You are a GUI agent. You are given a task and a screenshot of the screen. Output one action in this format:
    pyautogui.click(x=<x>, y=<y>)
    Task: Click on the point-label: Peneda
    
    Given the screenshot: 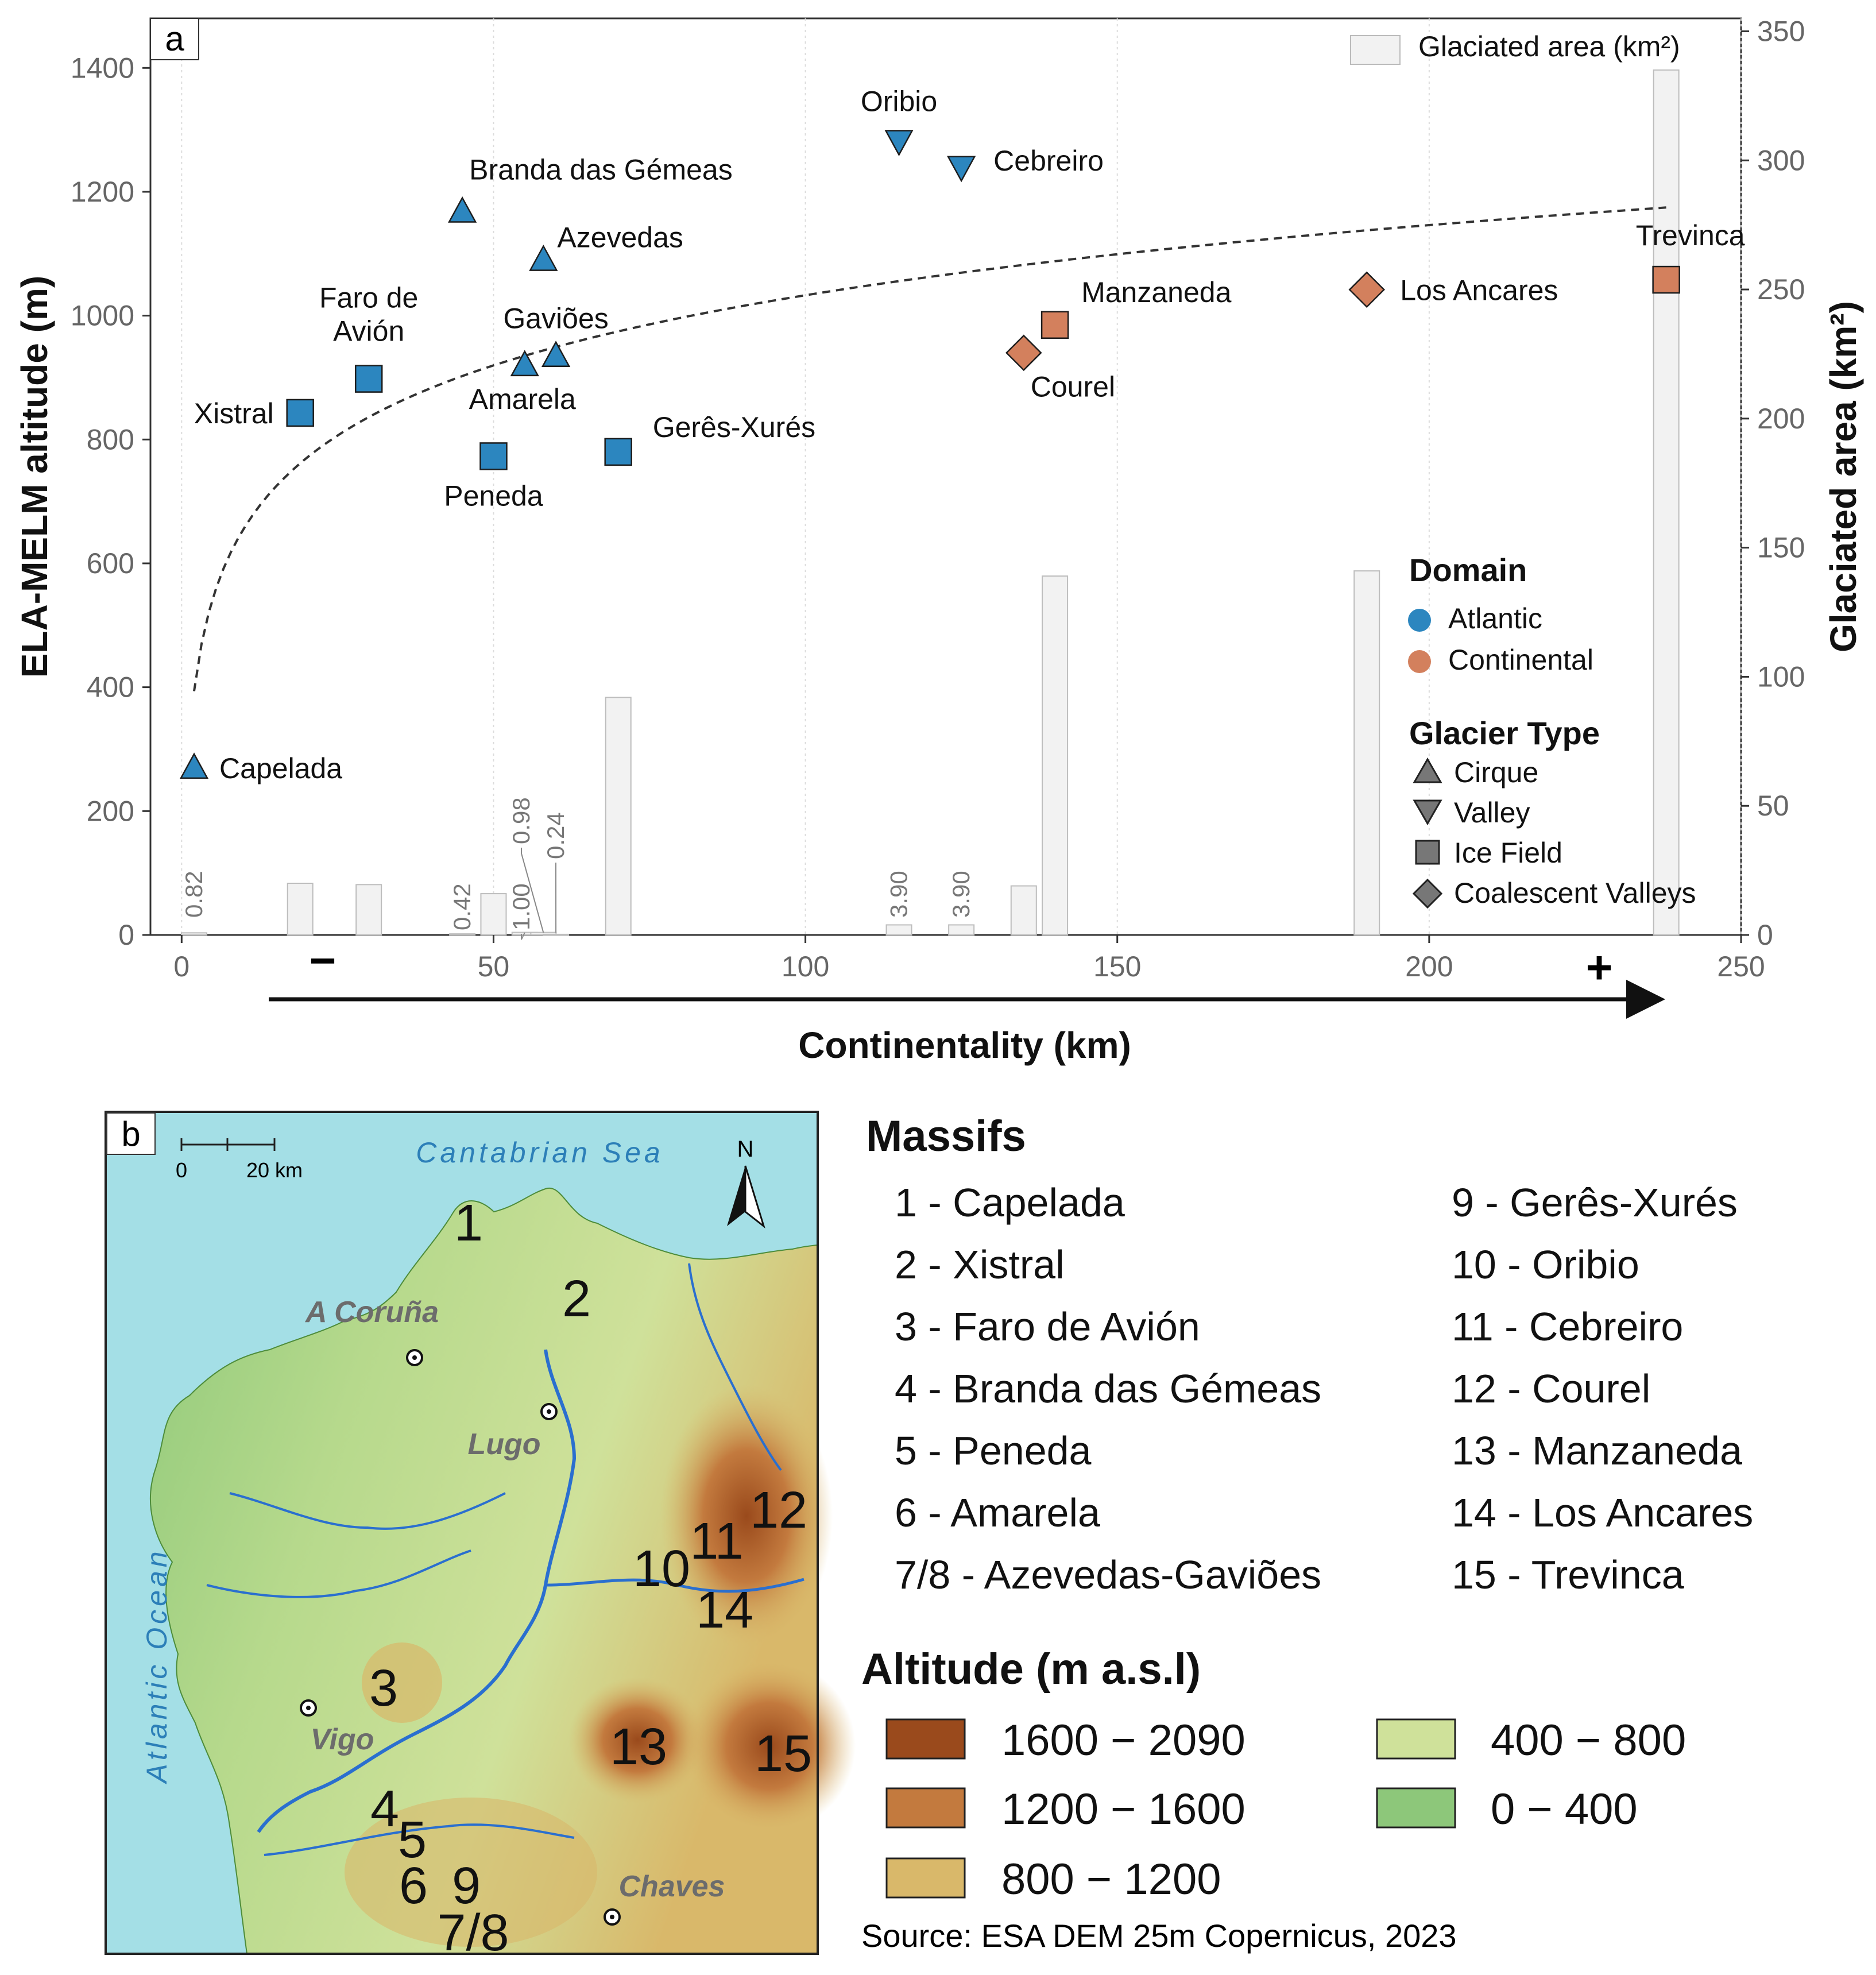 What is the action you would take?
    pyautogui.click(x=494, y=496)
    